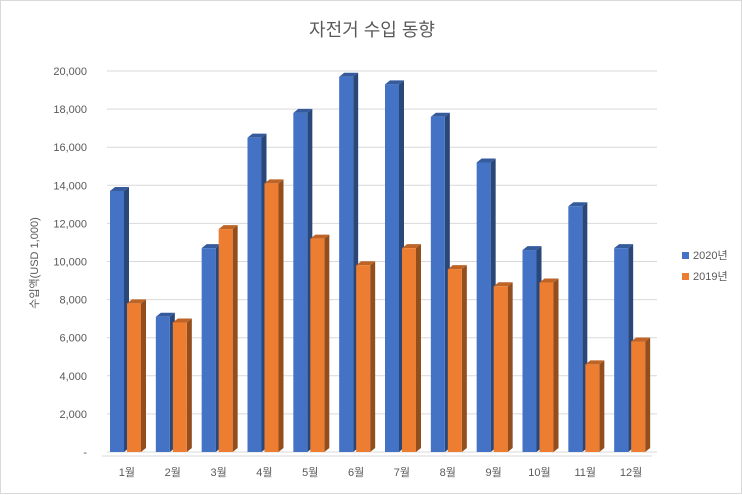 The image size is (742, 495). Describe the element at coordinates (402, 472) in the screenshot. I see `x-tick-label: 7월` at that location.